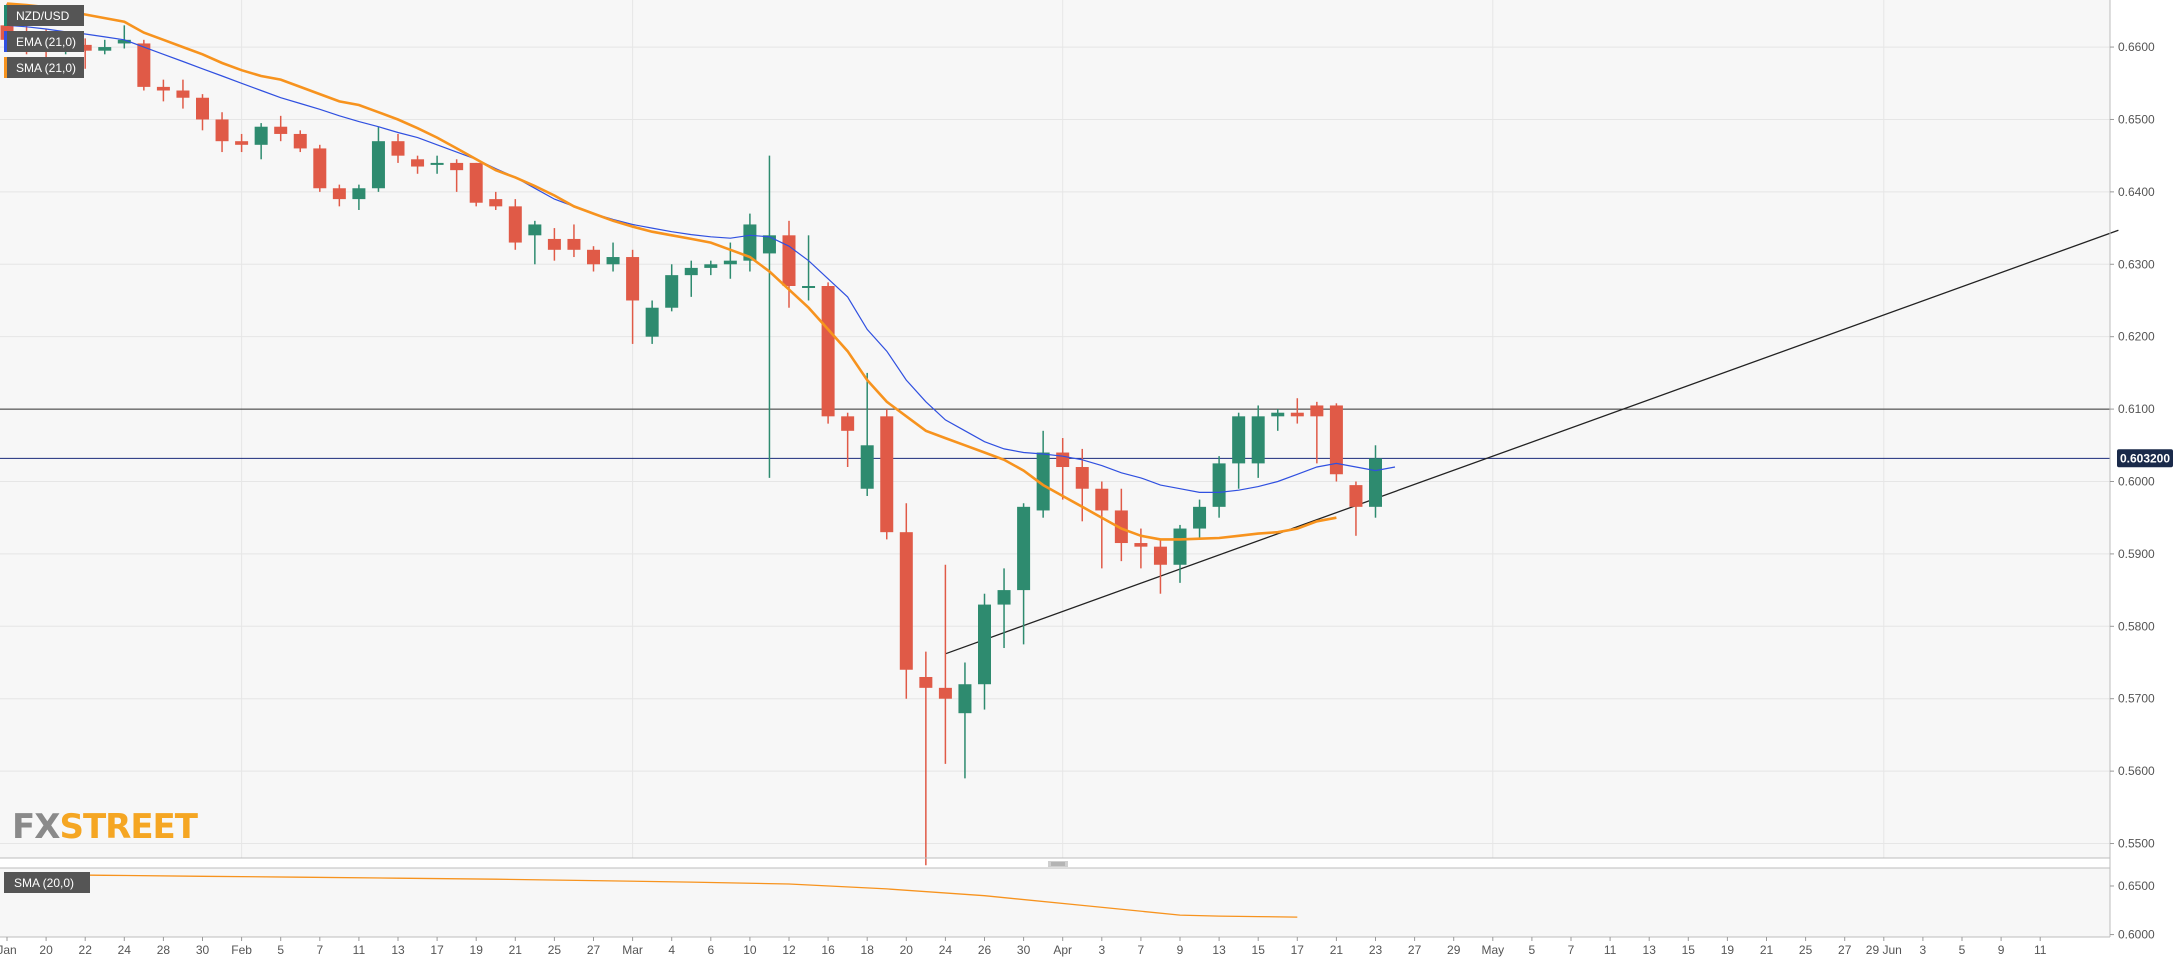 The height and width of the screenshot is (958, 2183). I want to click on x-tick-label: 28, so click(164, 950).